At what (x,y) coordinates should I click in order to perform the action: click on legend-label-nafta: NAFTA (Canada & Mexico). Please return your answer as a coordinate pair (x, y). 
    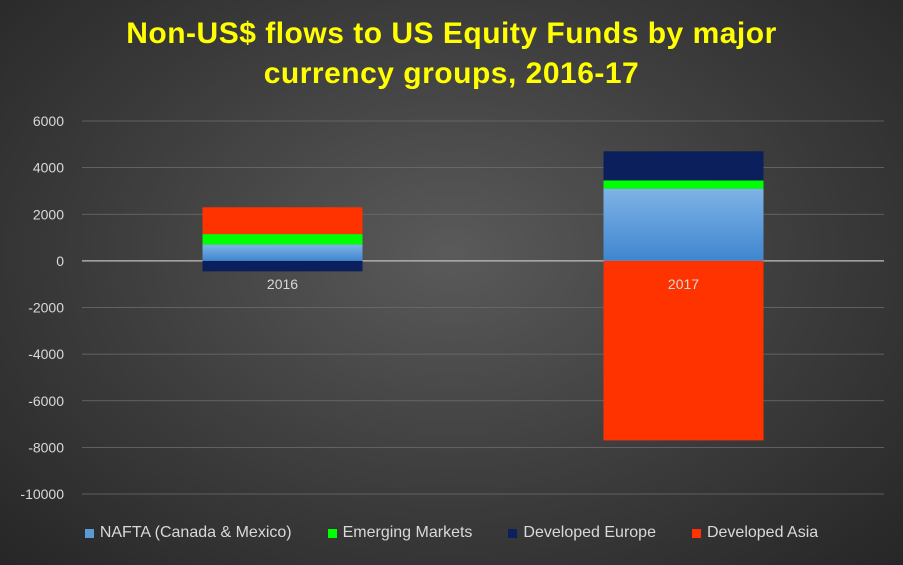
    Looking at the image, I should click on (195, 532).